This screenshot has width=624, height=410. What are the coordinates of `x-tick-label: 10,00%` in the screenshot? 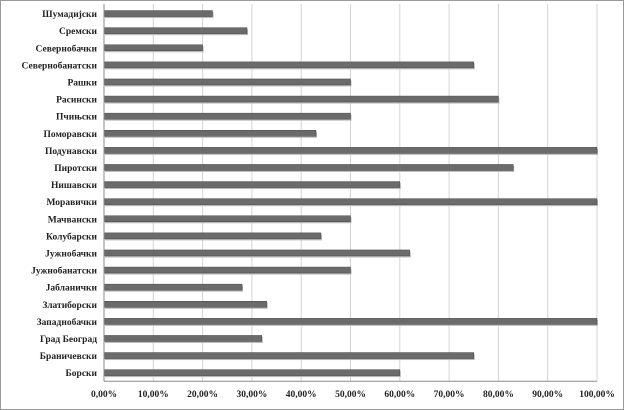 It's located at (153, 395).